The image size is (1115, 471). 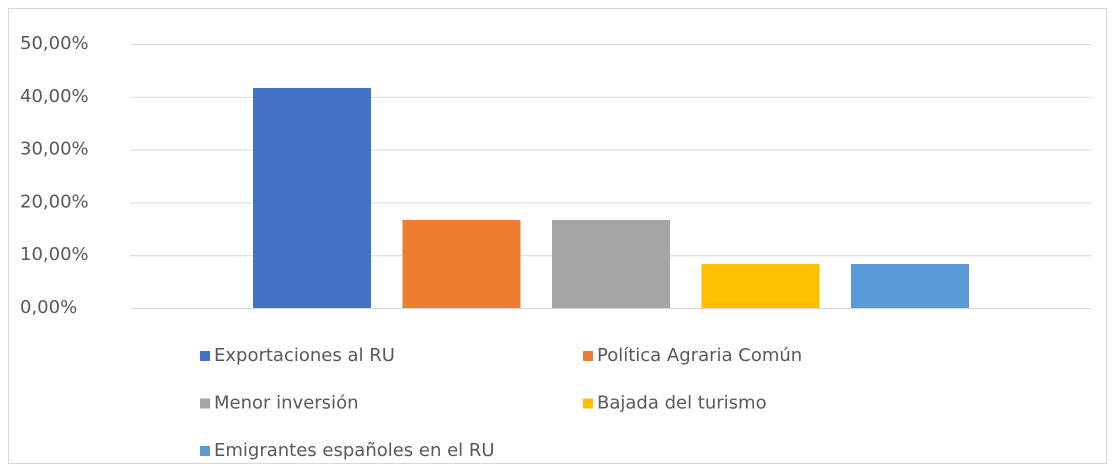 What do you see at coordinates (699, 355) in the screenshot?
I see `legend-label: Política Agraria Común` at bounding box center [699, 355].